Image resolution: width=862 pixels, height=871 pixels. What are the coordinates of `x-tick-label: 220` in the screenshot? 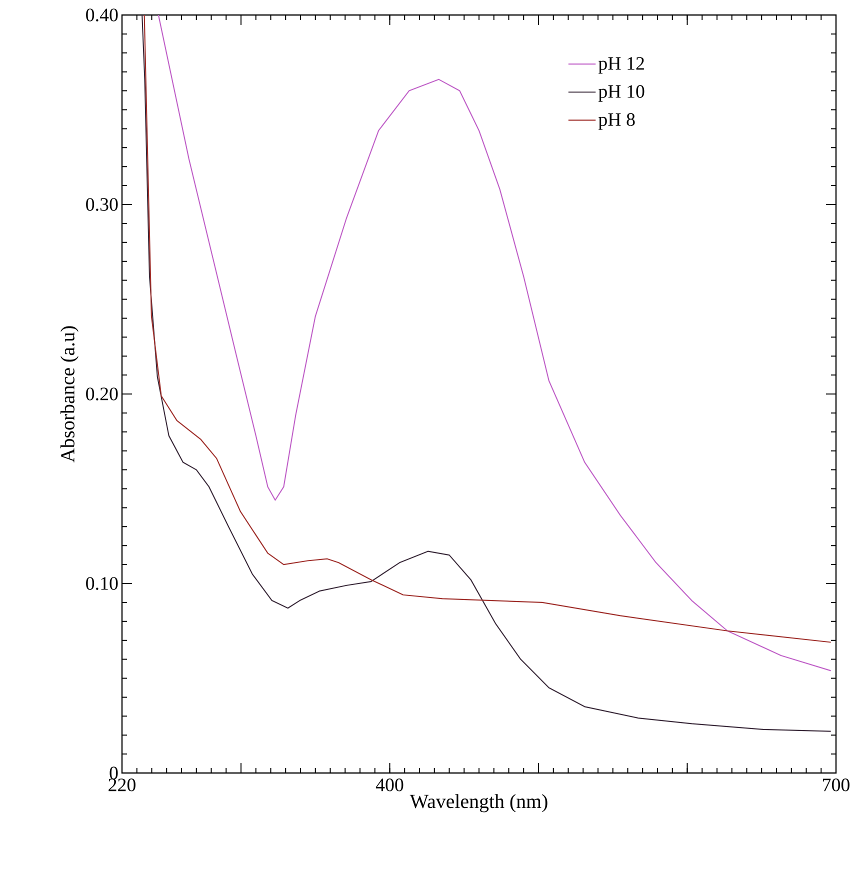 It's located at (122, 785).